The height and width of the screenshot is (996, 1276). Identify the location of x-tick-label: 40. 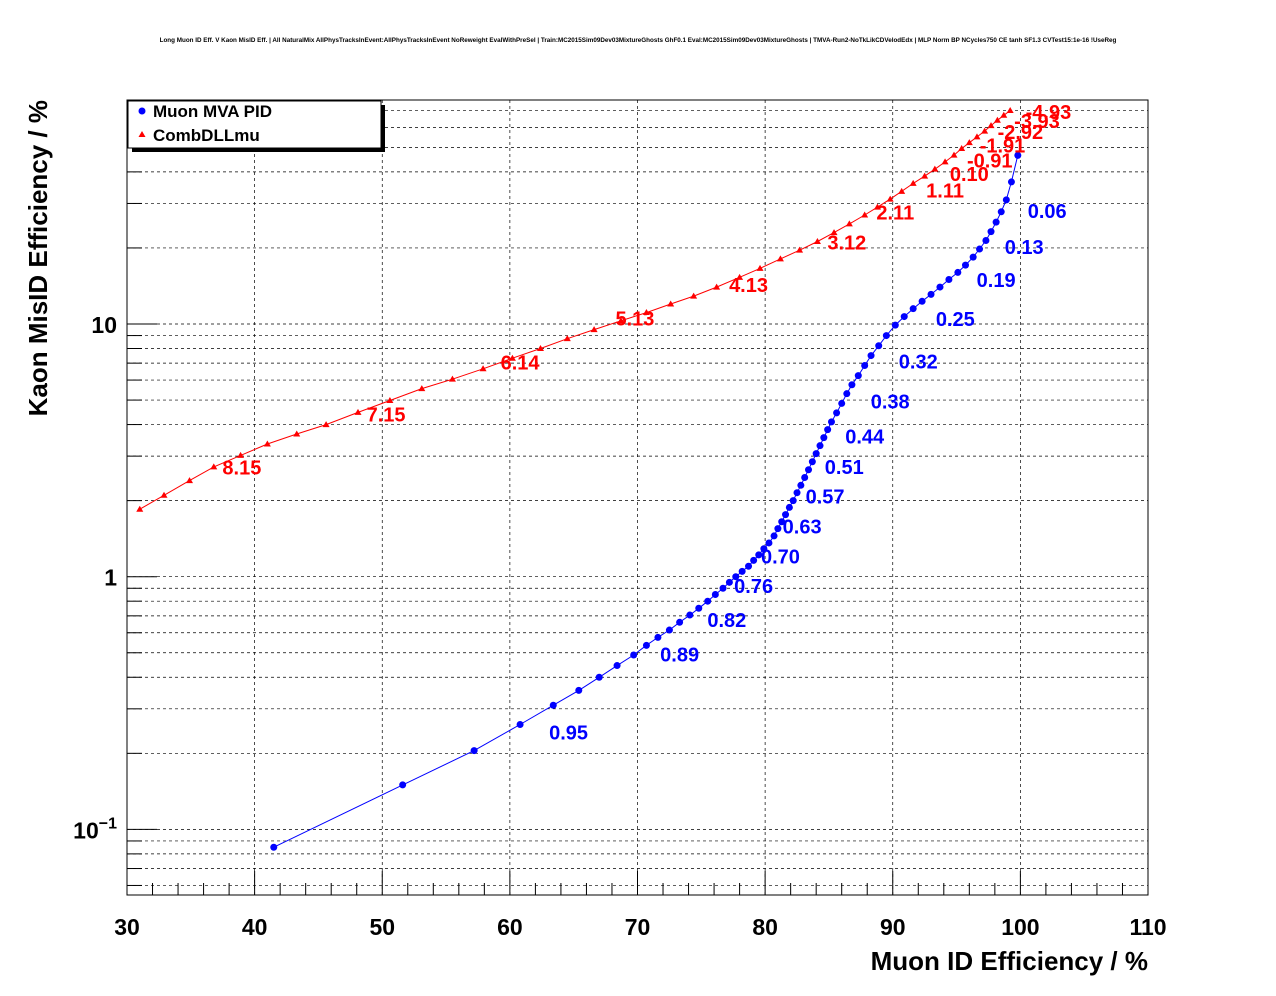
(255, 927).